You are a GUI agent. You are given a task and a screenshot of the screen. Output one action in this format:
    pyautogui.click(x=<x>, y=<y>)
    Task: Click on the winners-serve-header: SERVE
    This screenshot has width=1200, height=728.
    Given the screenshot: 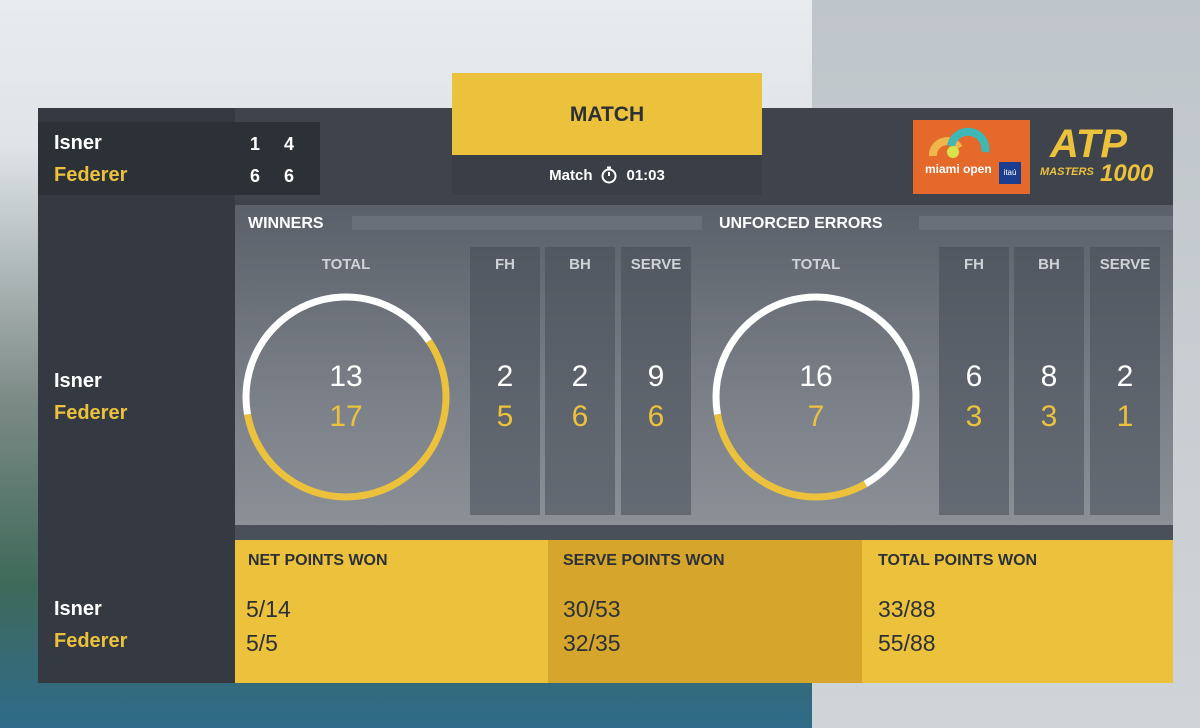 What is the action you would take?
    pyautogui.click(x=656, y=264)
    